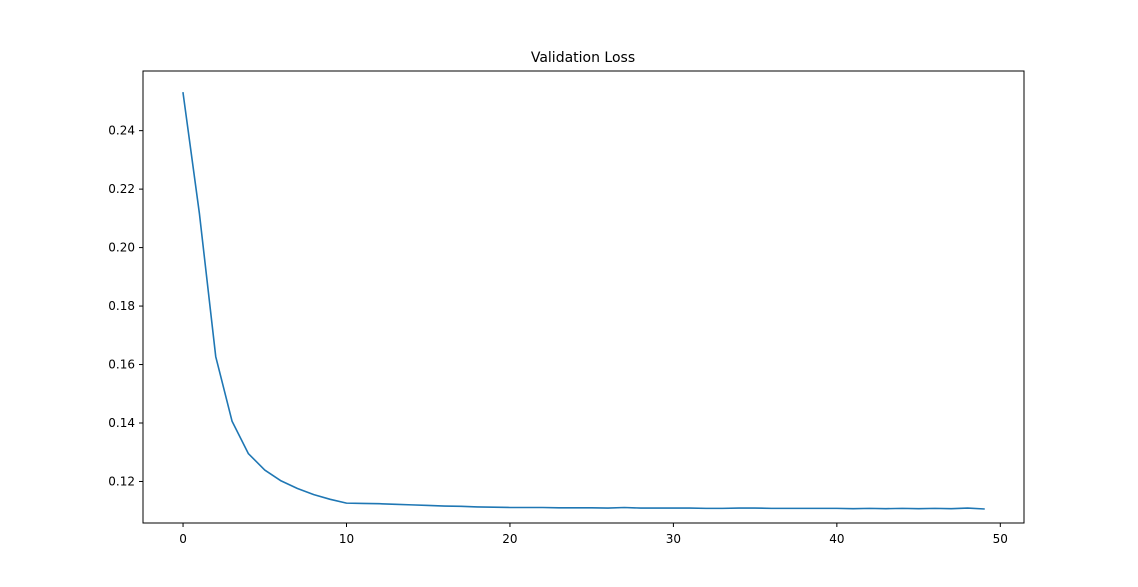 The height and width of the screenshot is (587, 1138). Describe the element at coordinates (346, 539) in the screenshot. I see `x-tick-label: 10` at that location.